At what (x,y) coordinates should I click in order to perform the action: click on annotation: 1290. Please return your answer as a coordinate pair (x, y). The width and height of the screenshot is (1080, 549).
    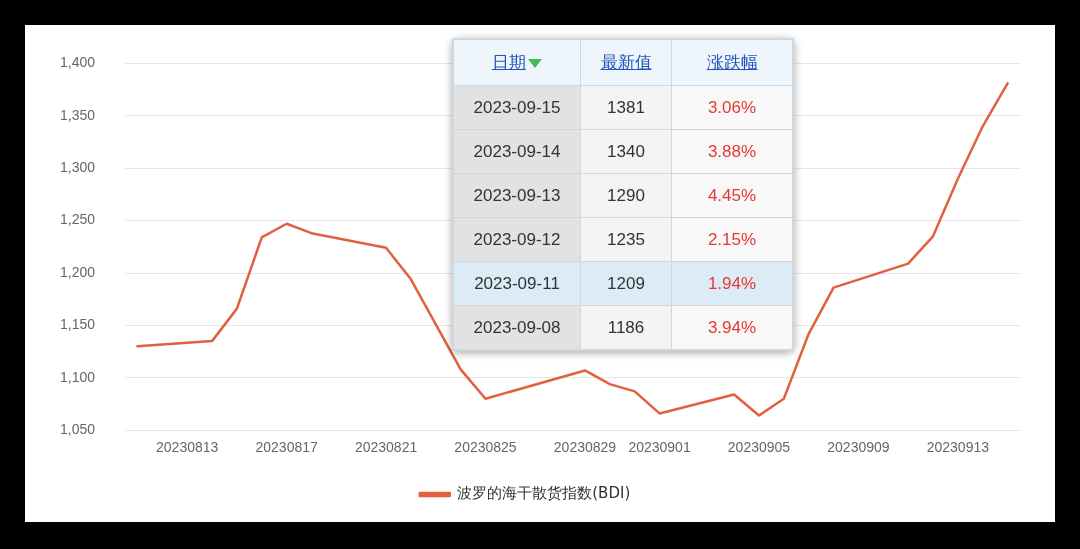
    Looking at the image, I should click on (626, 195).